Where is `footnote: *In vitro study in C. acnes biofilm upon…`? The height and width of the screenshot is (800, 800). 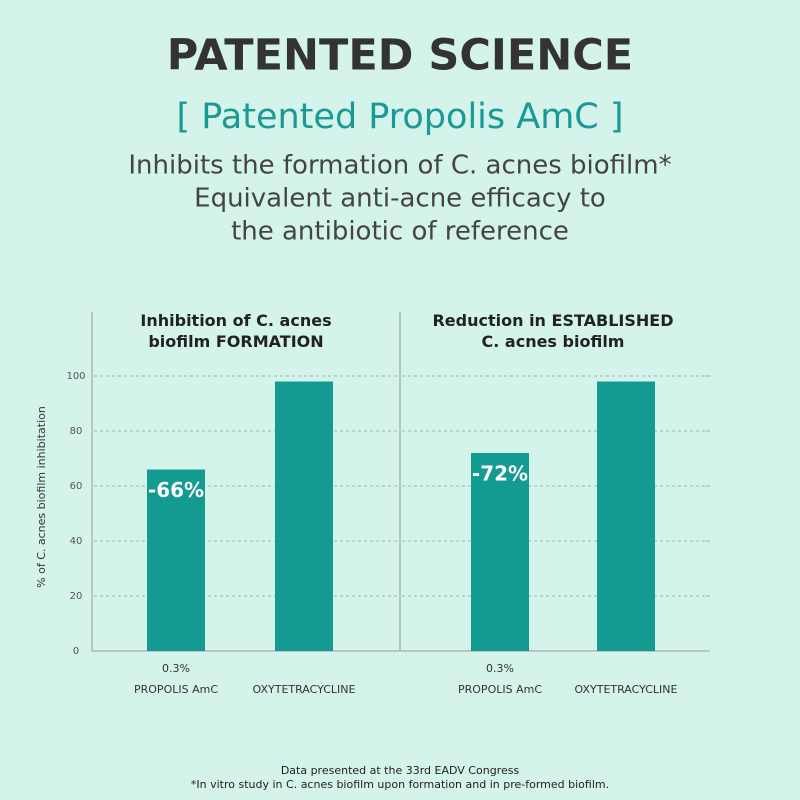
footnote: *In vitro study in C. acnes biofilm upon… is located at coordinates (400, 784).